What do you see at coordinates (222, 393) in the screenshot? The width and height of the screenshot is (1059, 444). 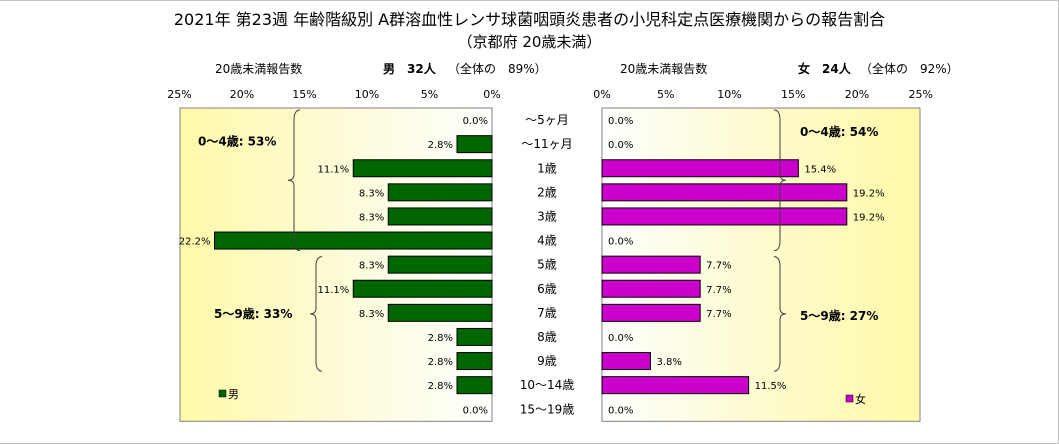 I see `male-legend-swatch` at bounding box center [222, 393].